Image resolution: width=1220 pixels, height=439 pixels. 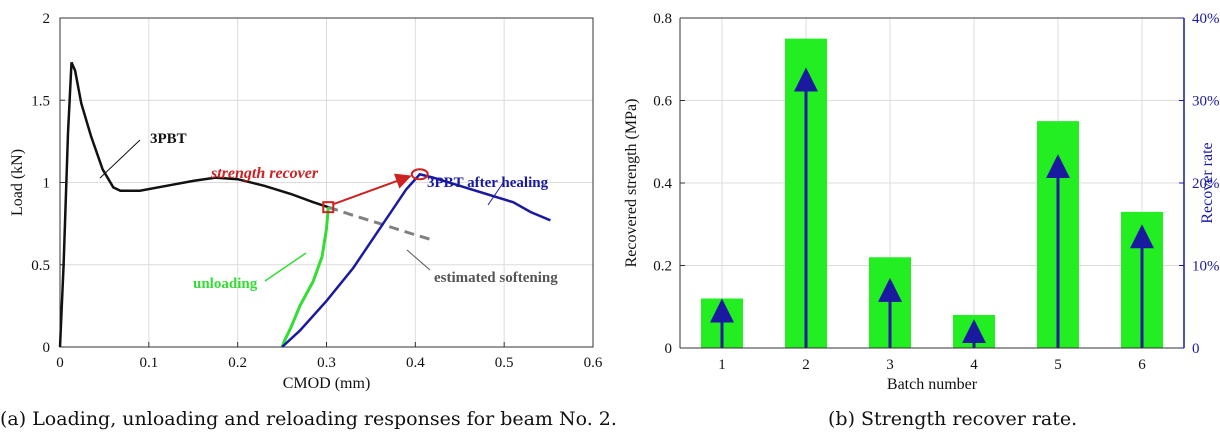 What do you see at coordinates (495, 194) in the screenshot?
I see `leader-after-healing` at bounding box center [495, 194].